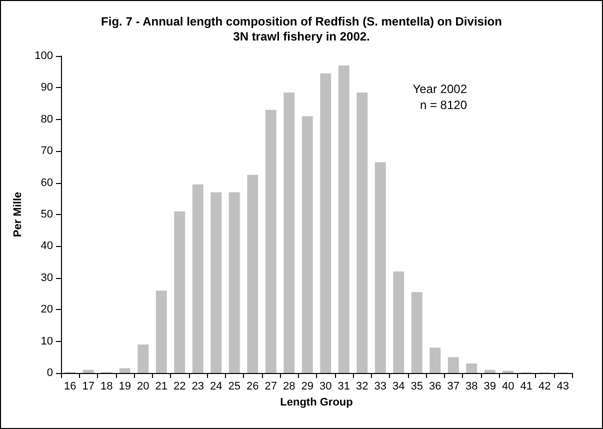 The width and height of the screenshot is (603, 429). I want to click on x-tick-label: 34, so click(398, 386).